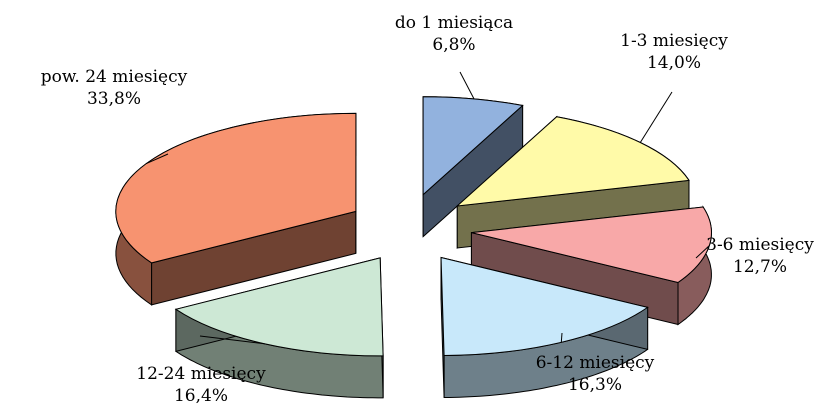  What do you see at coordinates (454, 34) in the screenshot?
I see `label-slice-0: do 1 miesiąca 6,8%` at bounding box center [454, 34].